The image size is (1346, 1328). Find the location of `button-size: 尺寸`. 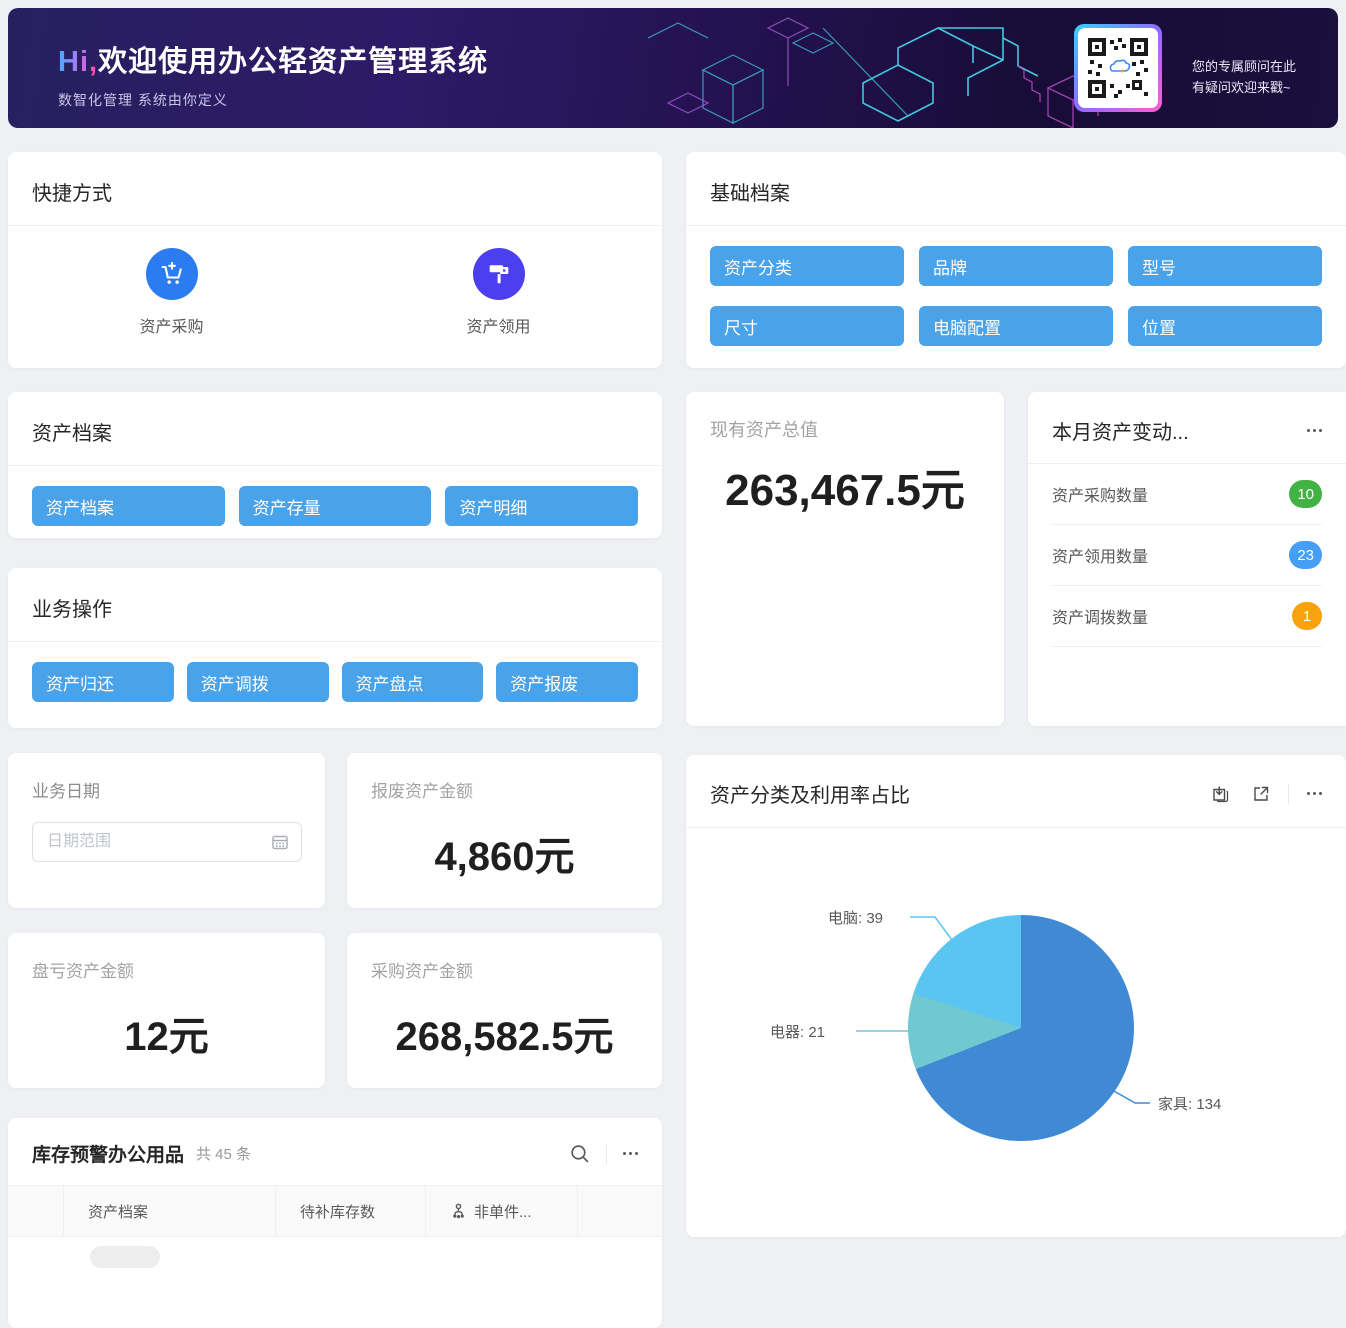

button-size: 尺寸 is located at coordinates (807, 326).